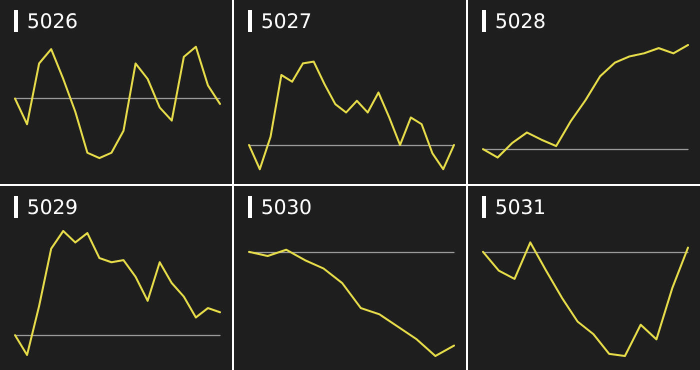  What do you see at coordinates (52, 21) in the screenshot?
I see `chart-title: 5026` at bounding box center [52, 21].